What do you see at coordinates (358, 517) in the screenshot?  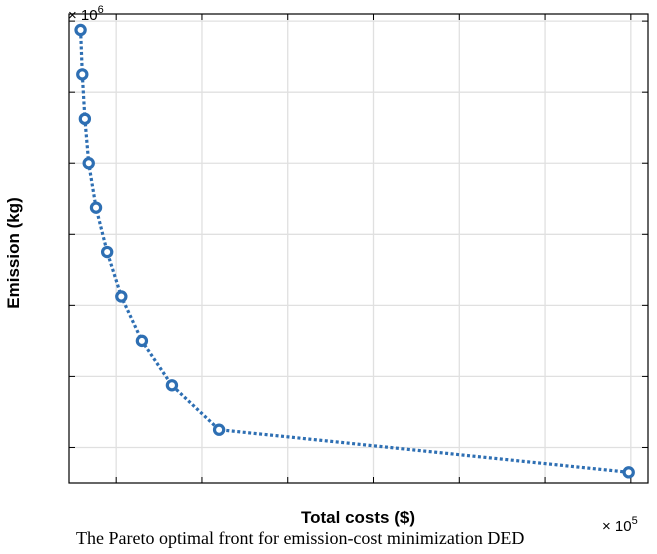 I see `x-axis-label: Total costs ($)` at bounding box center [358, 517].